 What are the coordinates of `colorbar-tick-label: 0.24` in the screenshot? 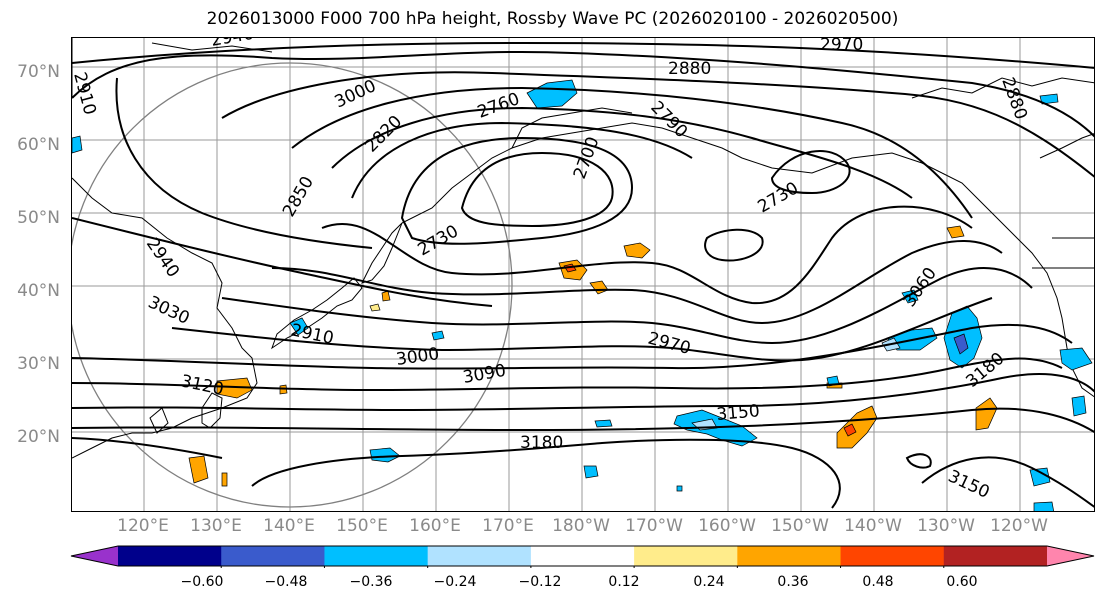 It's located at (709, 582).